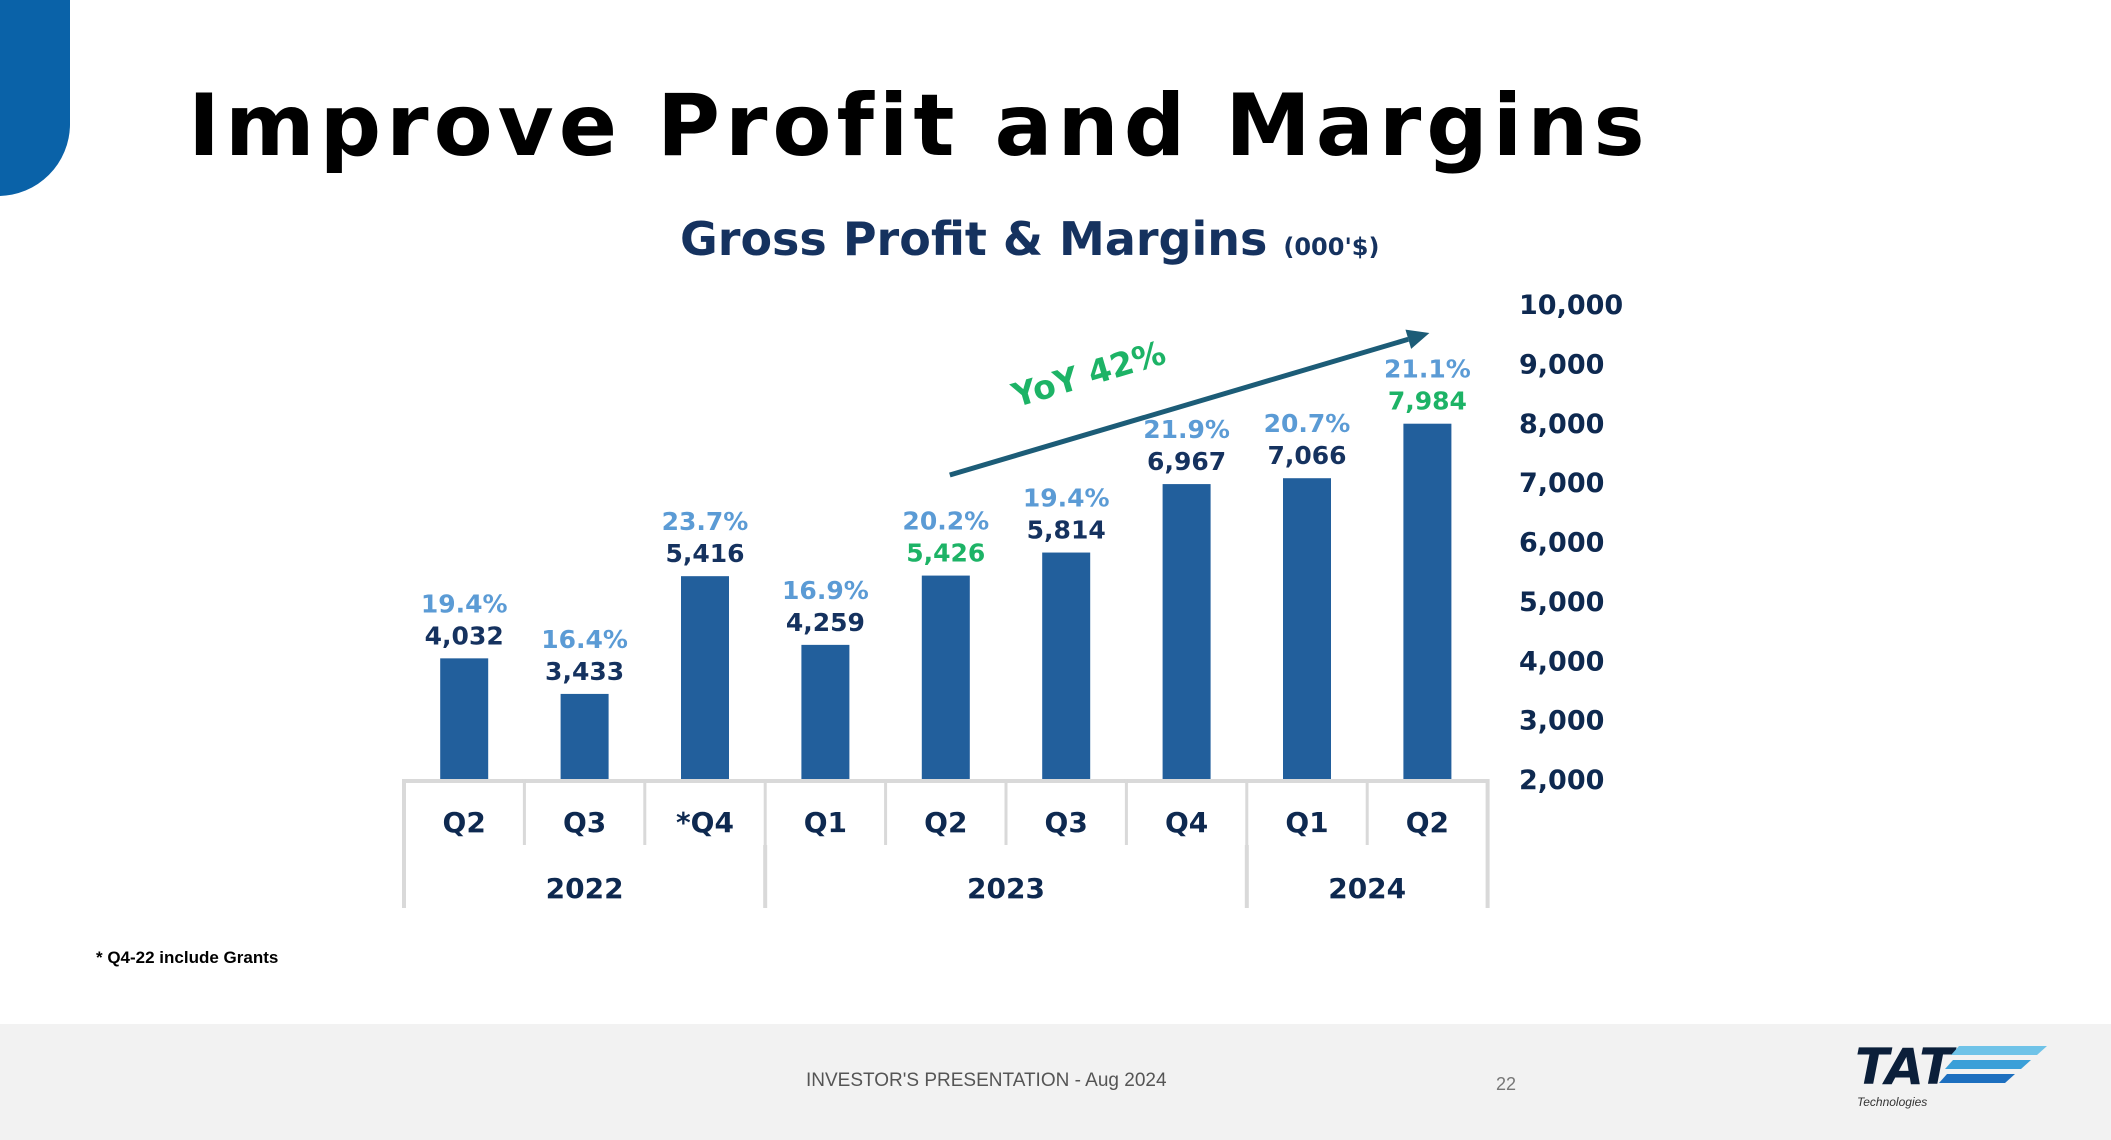  Describe the element at coordinates (825, 622) in the screenshot. I see `value-label: 4,259` at that location.